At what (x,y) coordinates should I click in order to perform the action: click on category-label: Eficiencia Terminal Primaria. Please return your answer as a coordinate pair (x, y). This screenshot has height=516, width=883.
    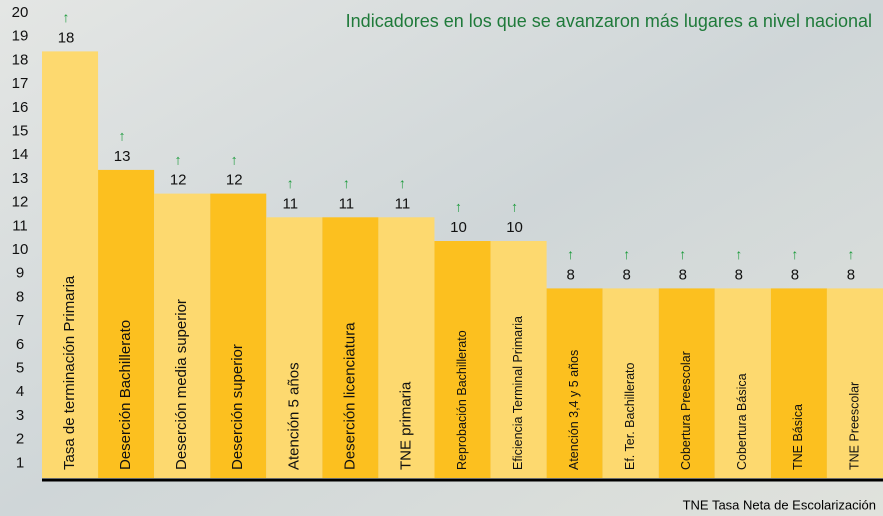
    Looking at the image, I should click on (518, 393).